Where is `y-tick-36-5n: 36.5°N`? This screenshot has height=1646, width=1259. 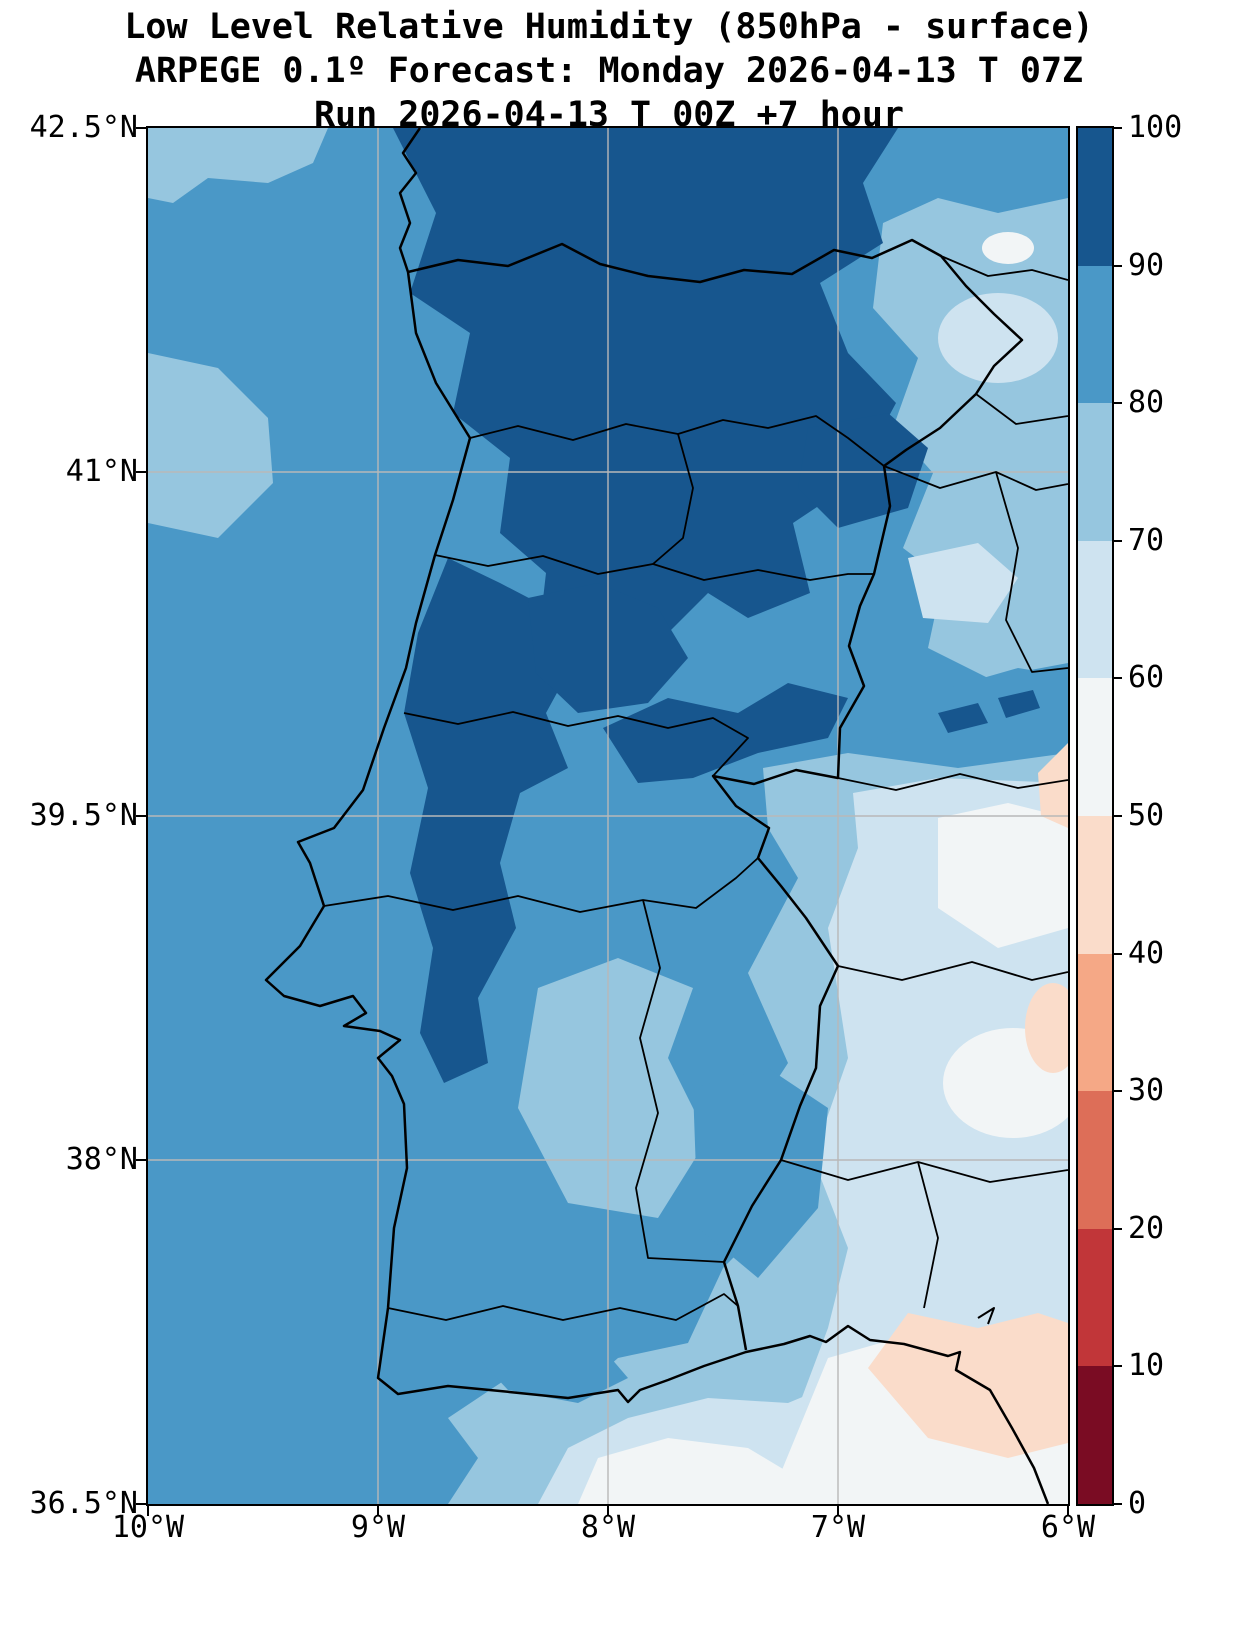 y-tick-36-5n: 36.5°N is located at coordinates (83, 1503).